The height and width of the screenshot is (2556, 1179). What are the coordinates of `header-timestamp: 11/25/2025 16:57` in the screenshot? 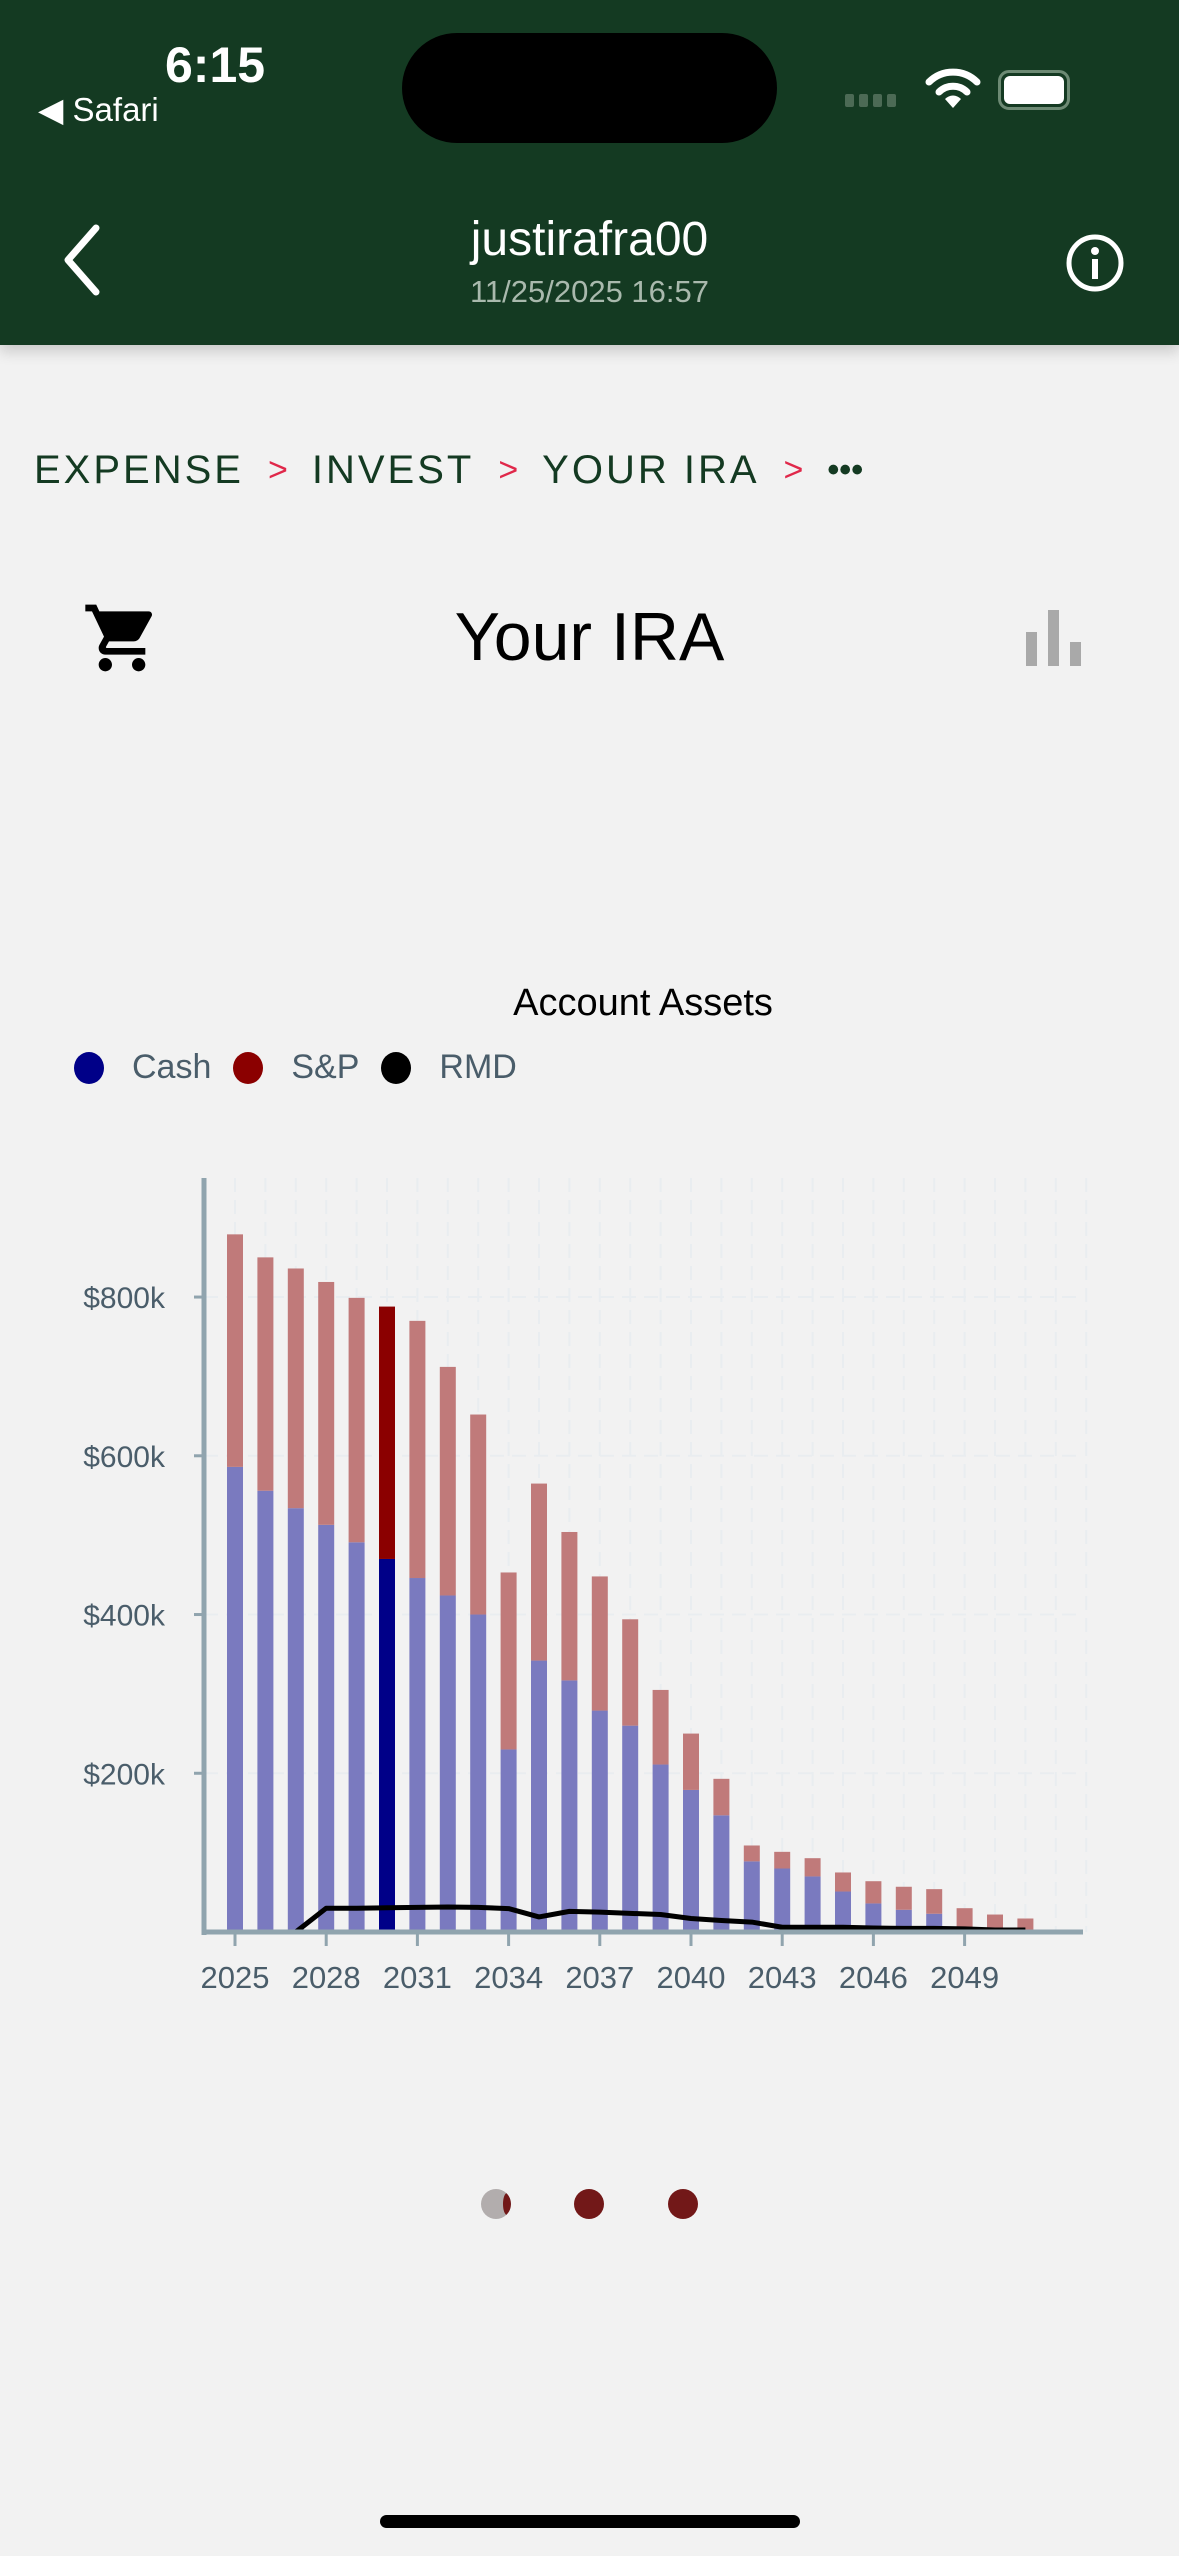 It's located at (589, 291).